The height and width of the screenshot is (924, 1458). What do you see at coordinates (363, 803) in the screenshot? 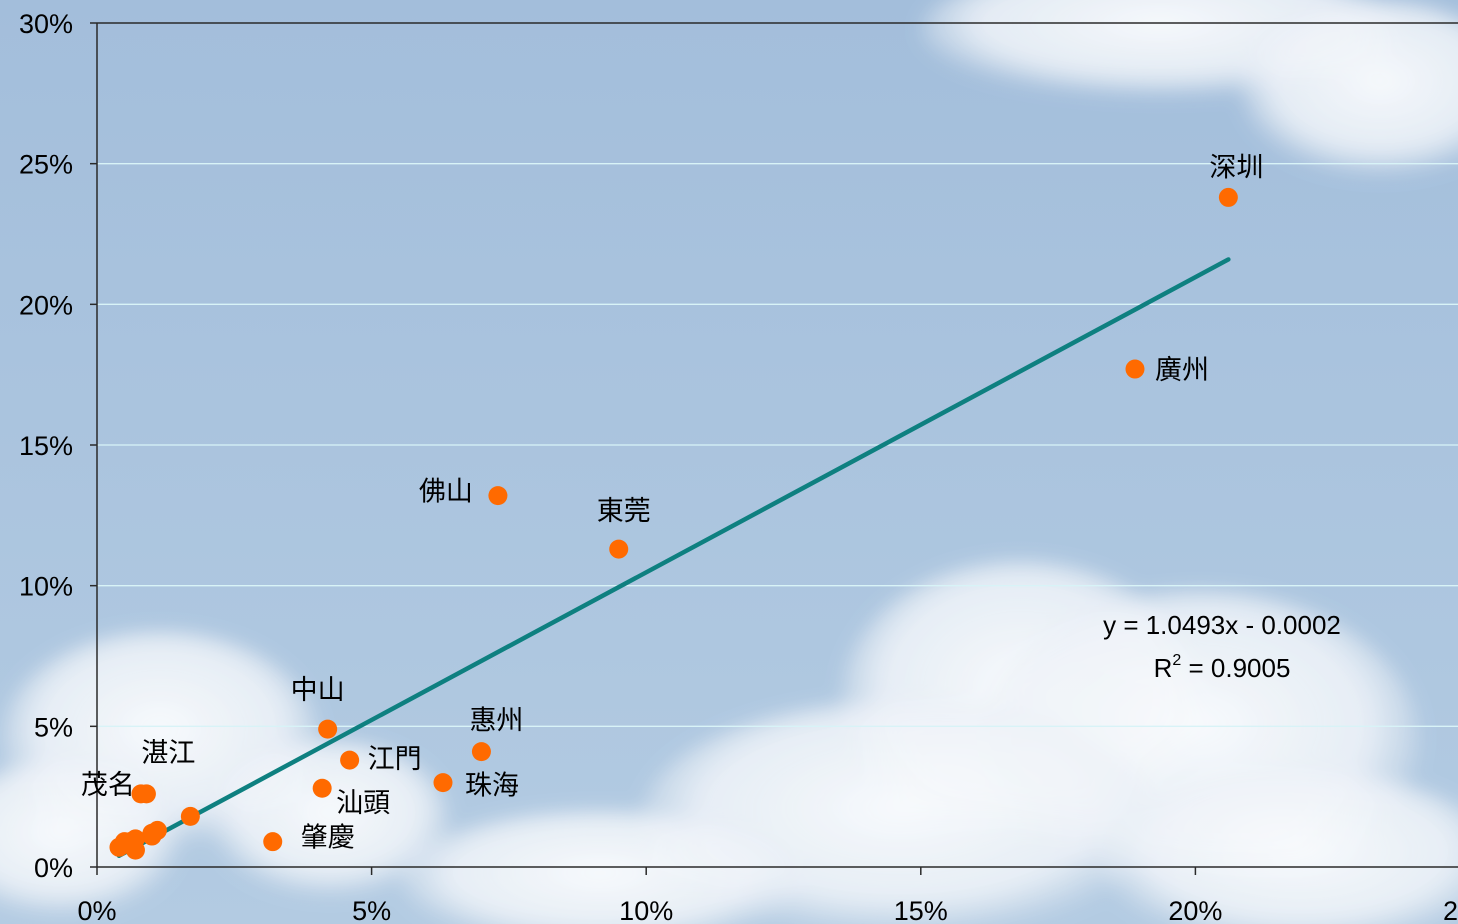
I see `point-label: 汕頭` at bounding box center [363, 803].